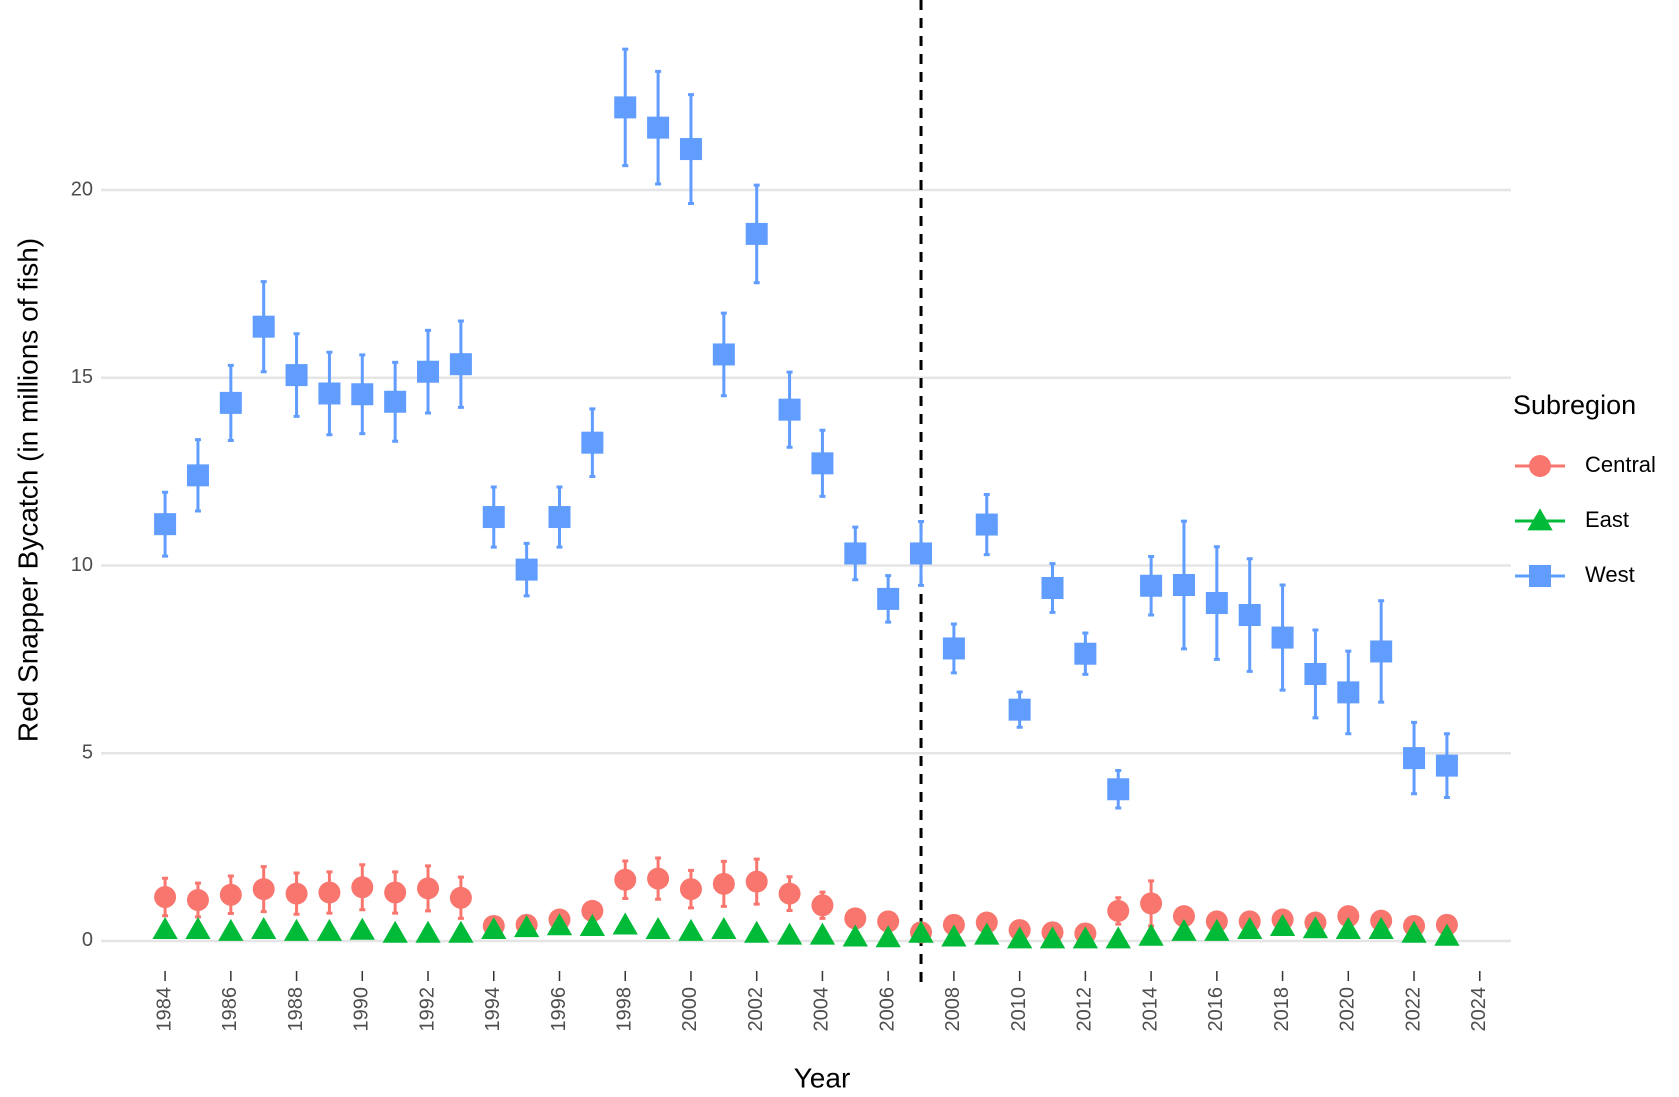 Image resolution: width=1679 pixels, height=1097 pixels. What do you see at coordinates (1019, 1009) in the screenshot?
I see `x-tick-label: 2010` at bounding box center [1019, 1009].